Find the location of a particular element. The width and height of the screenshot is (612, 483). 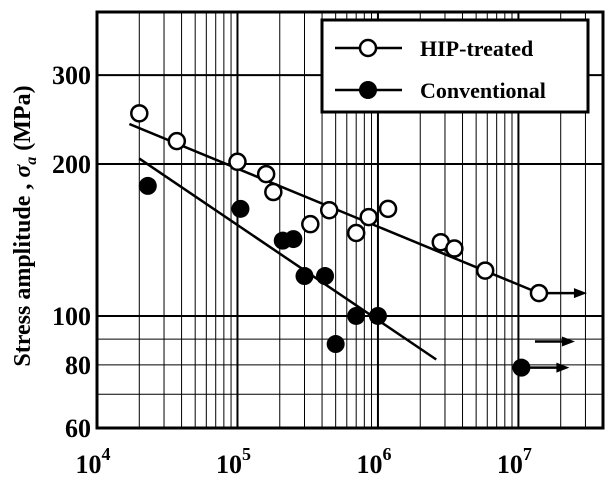

y-tick-label: 300 is located at coordinates (71, 75).